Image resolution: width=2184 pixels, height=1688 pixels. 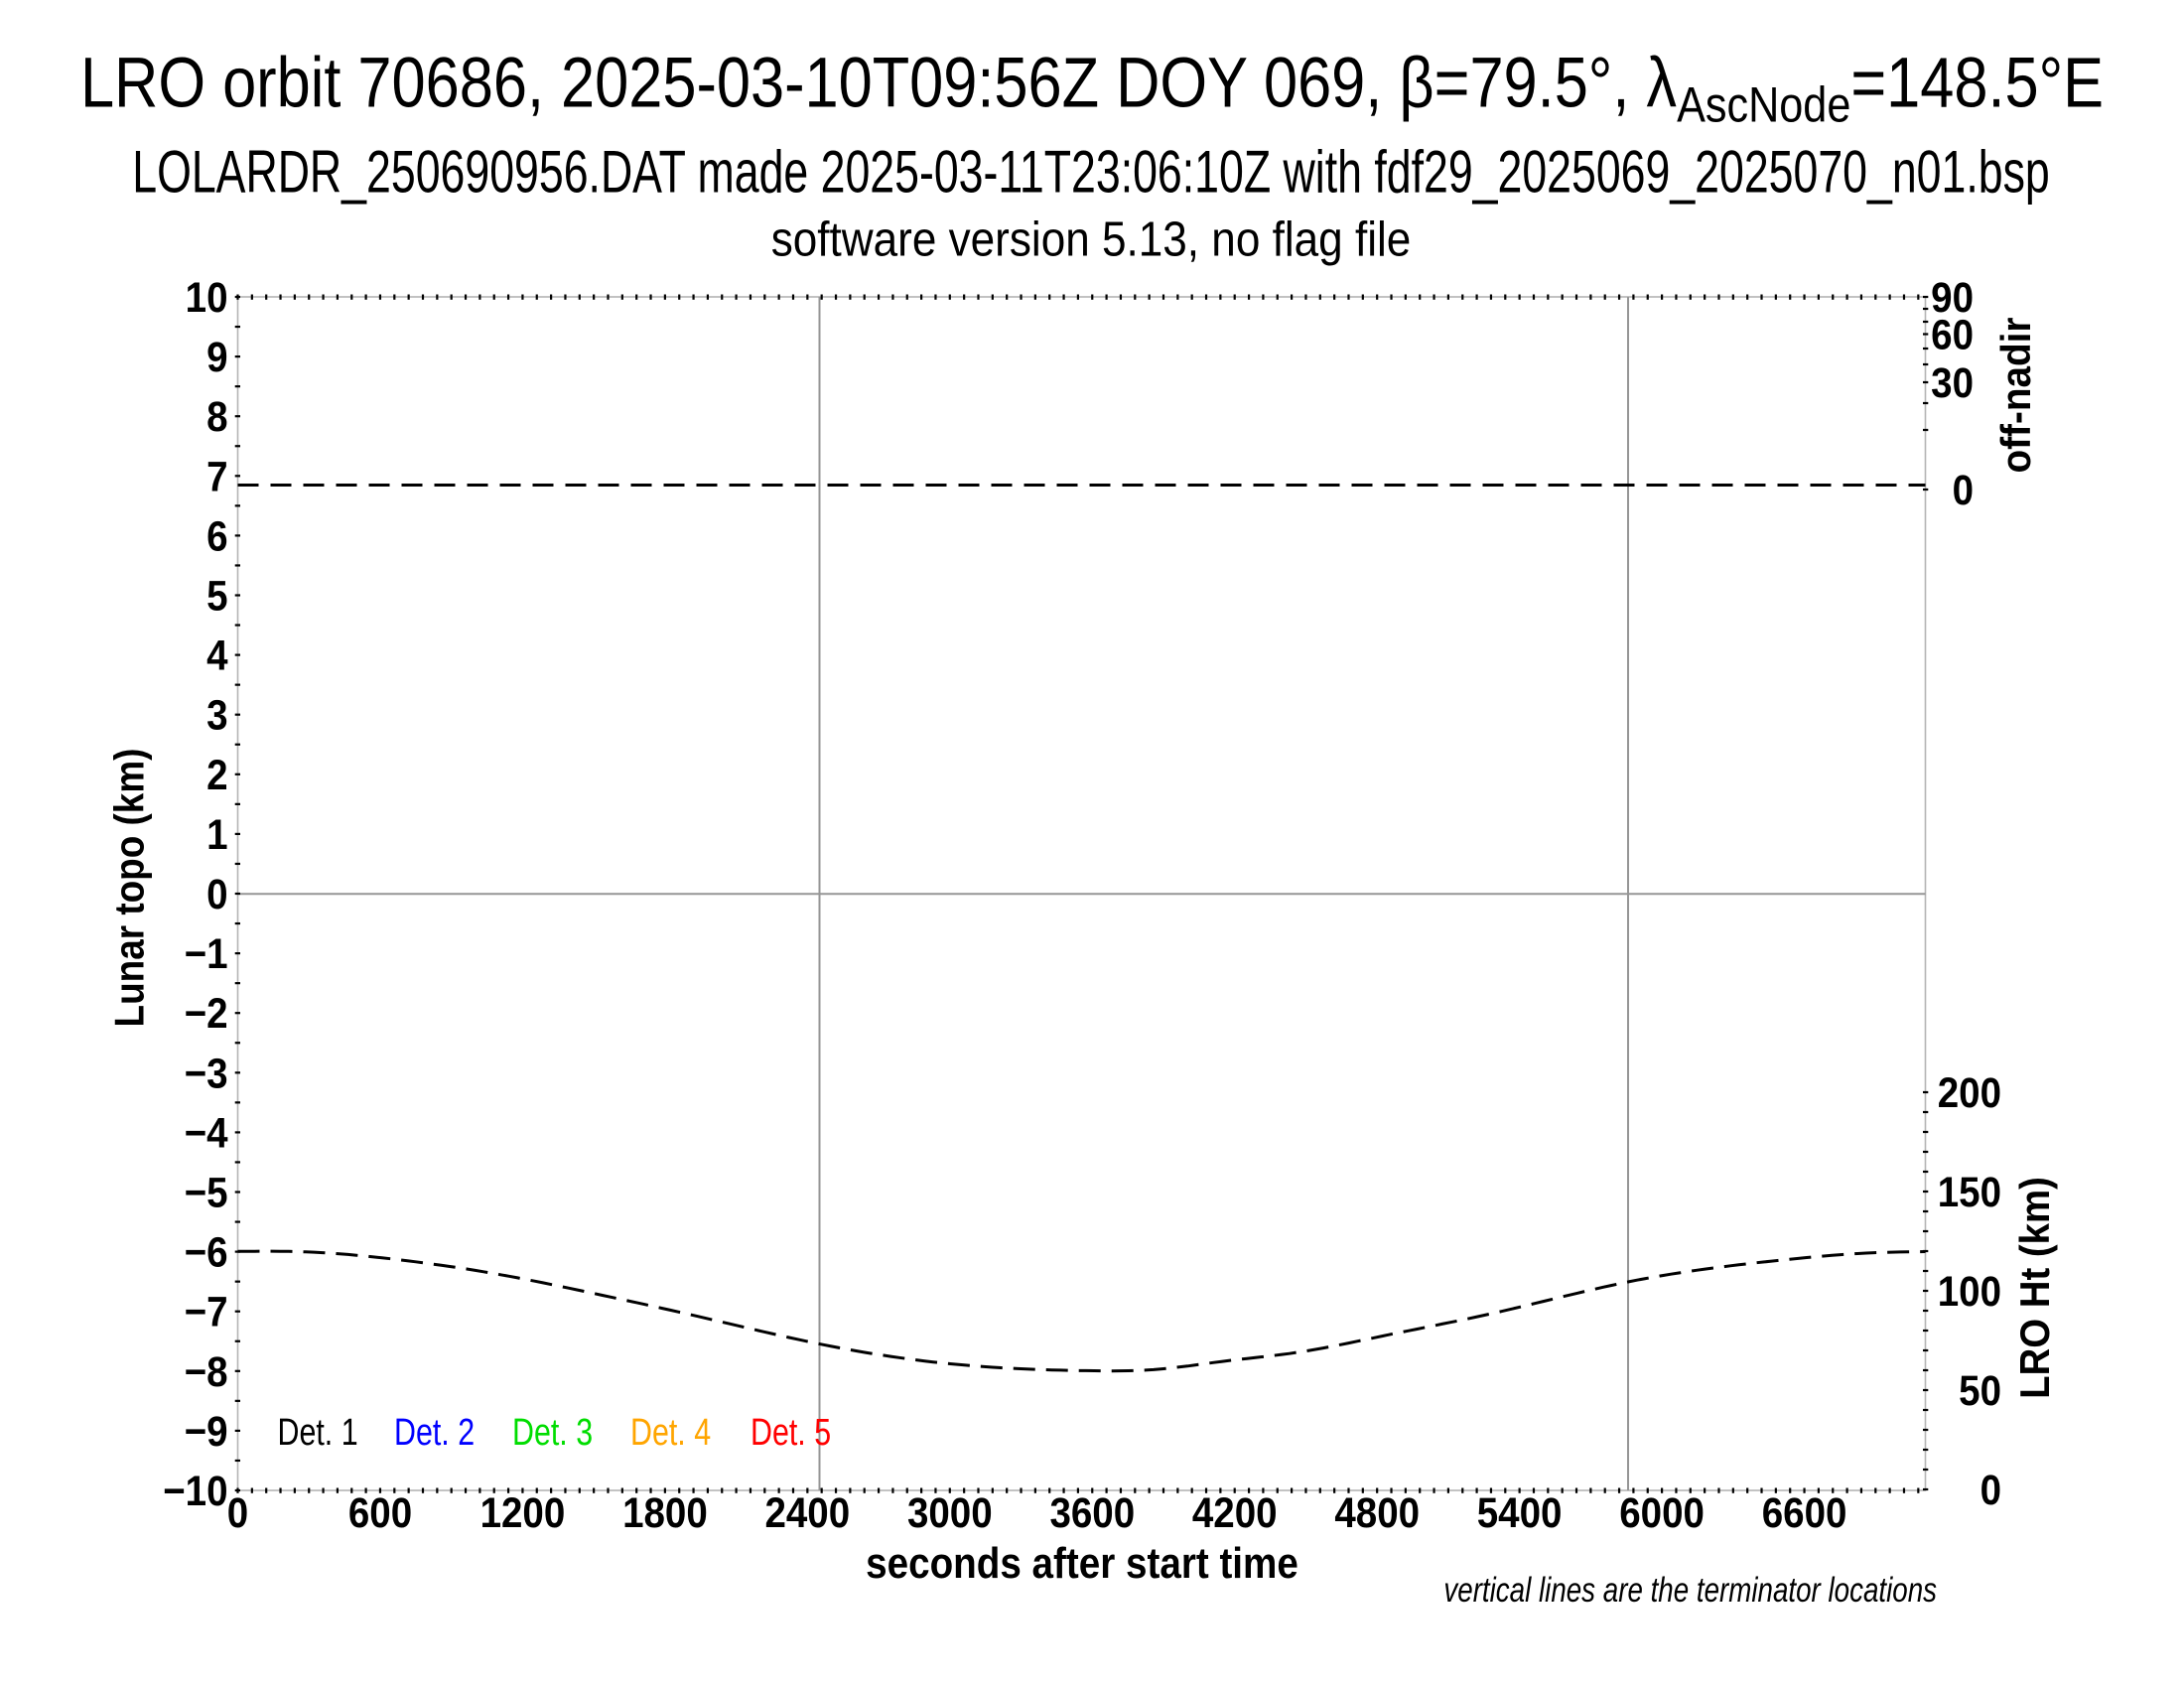 What do you see at coordinates (1520, 1512) in the screenshot?
I see `svg-text: 5400` at bounding box center [1520, 1512].